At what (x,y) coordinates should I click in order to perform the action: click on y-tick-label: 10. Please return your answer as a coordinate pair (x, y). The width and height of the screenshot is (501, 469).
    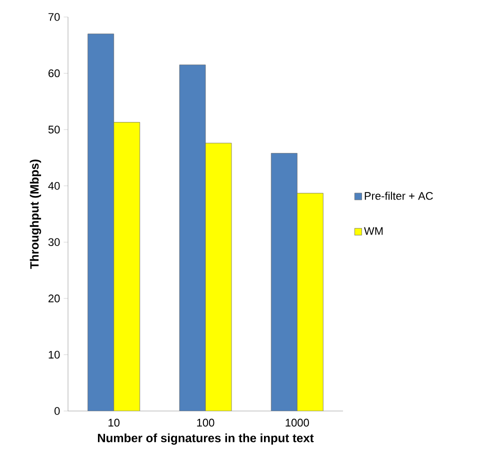
    Looking at the image, I should click on (54, 354).